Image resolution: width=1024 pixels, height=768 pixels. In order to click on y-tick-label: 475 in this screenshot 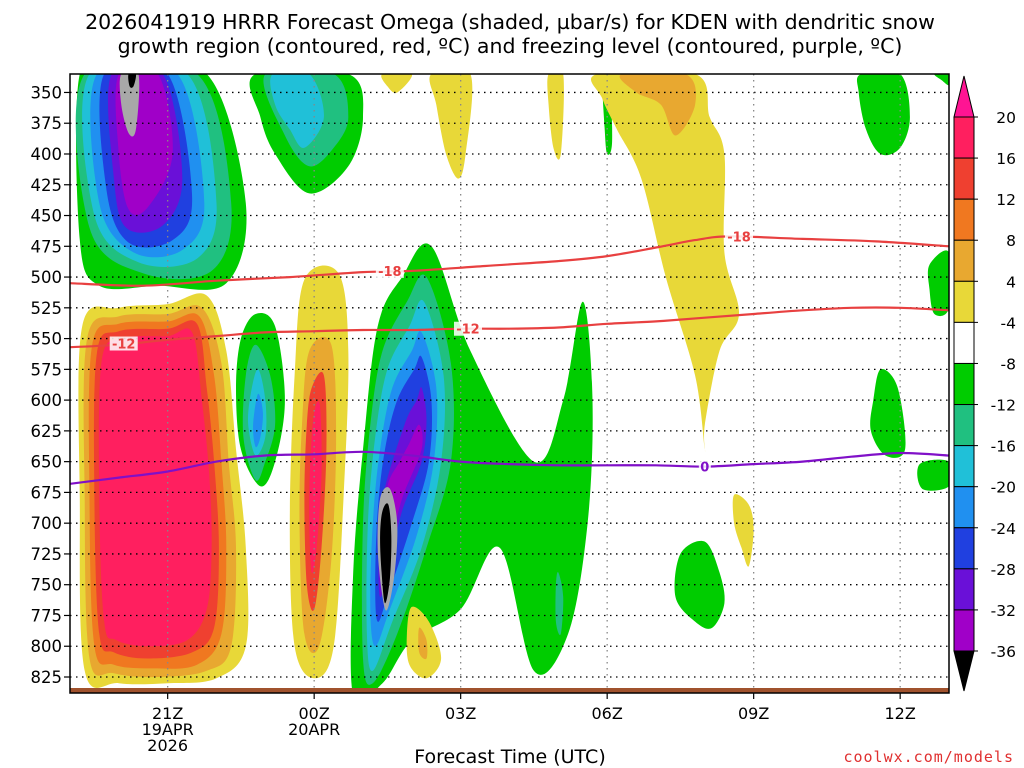, I will do `click(47, 246)`.